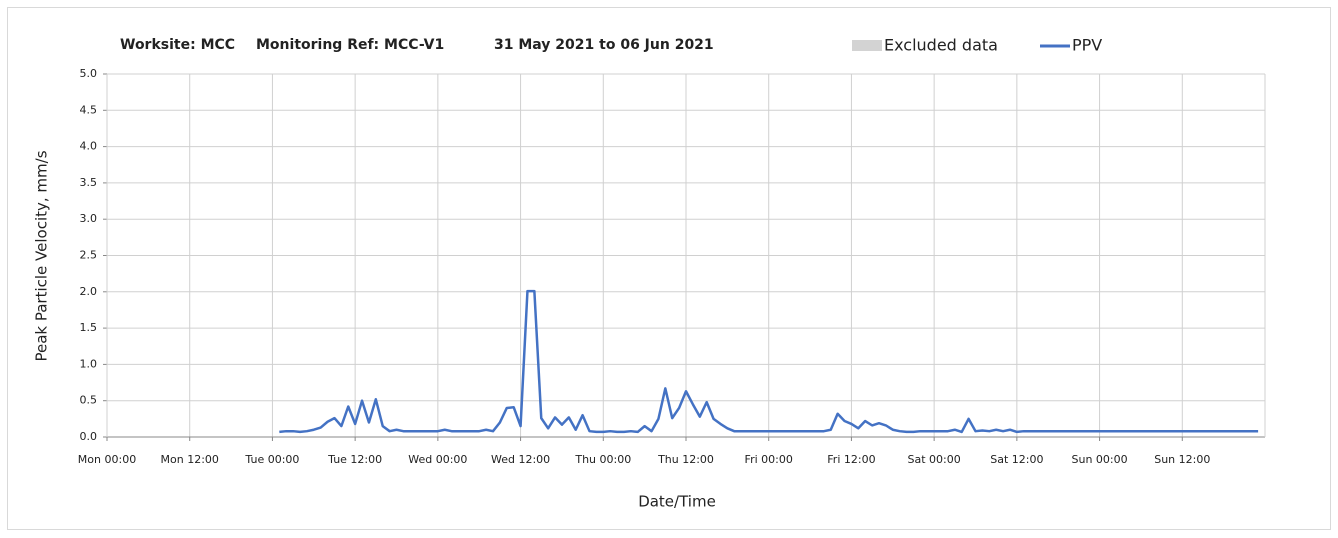  I want to click on title-worksite: Worksite: MCC, so click(177, 45).